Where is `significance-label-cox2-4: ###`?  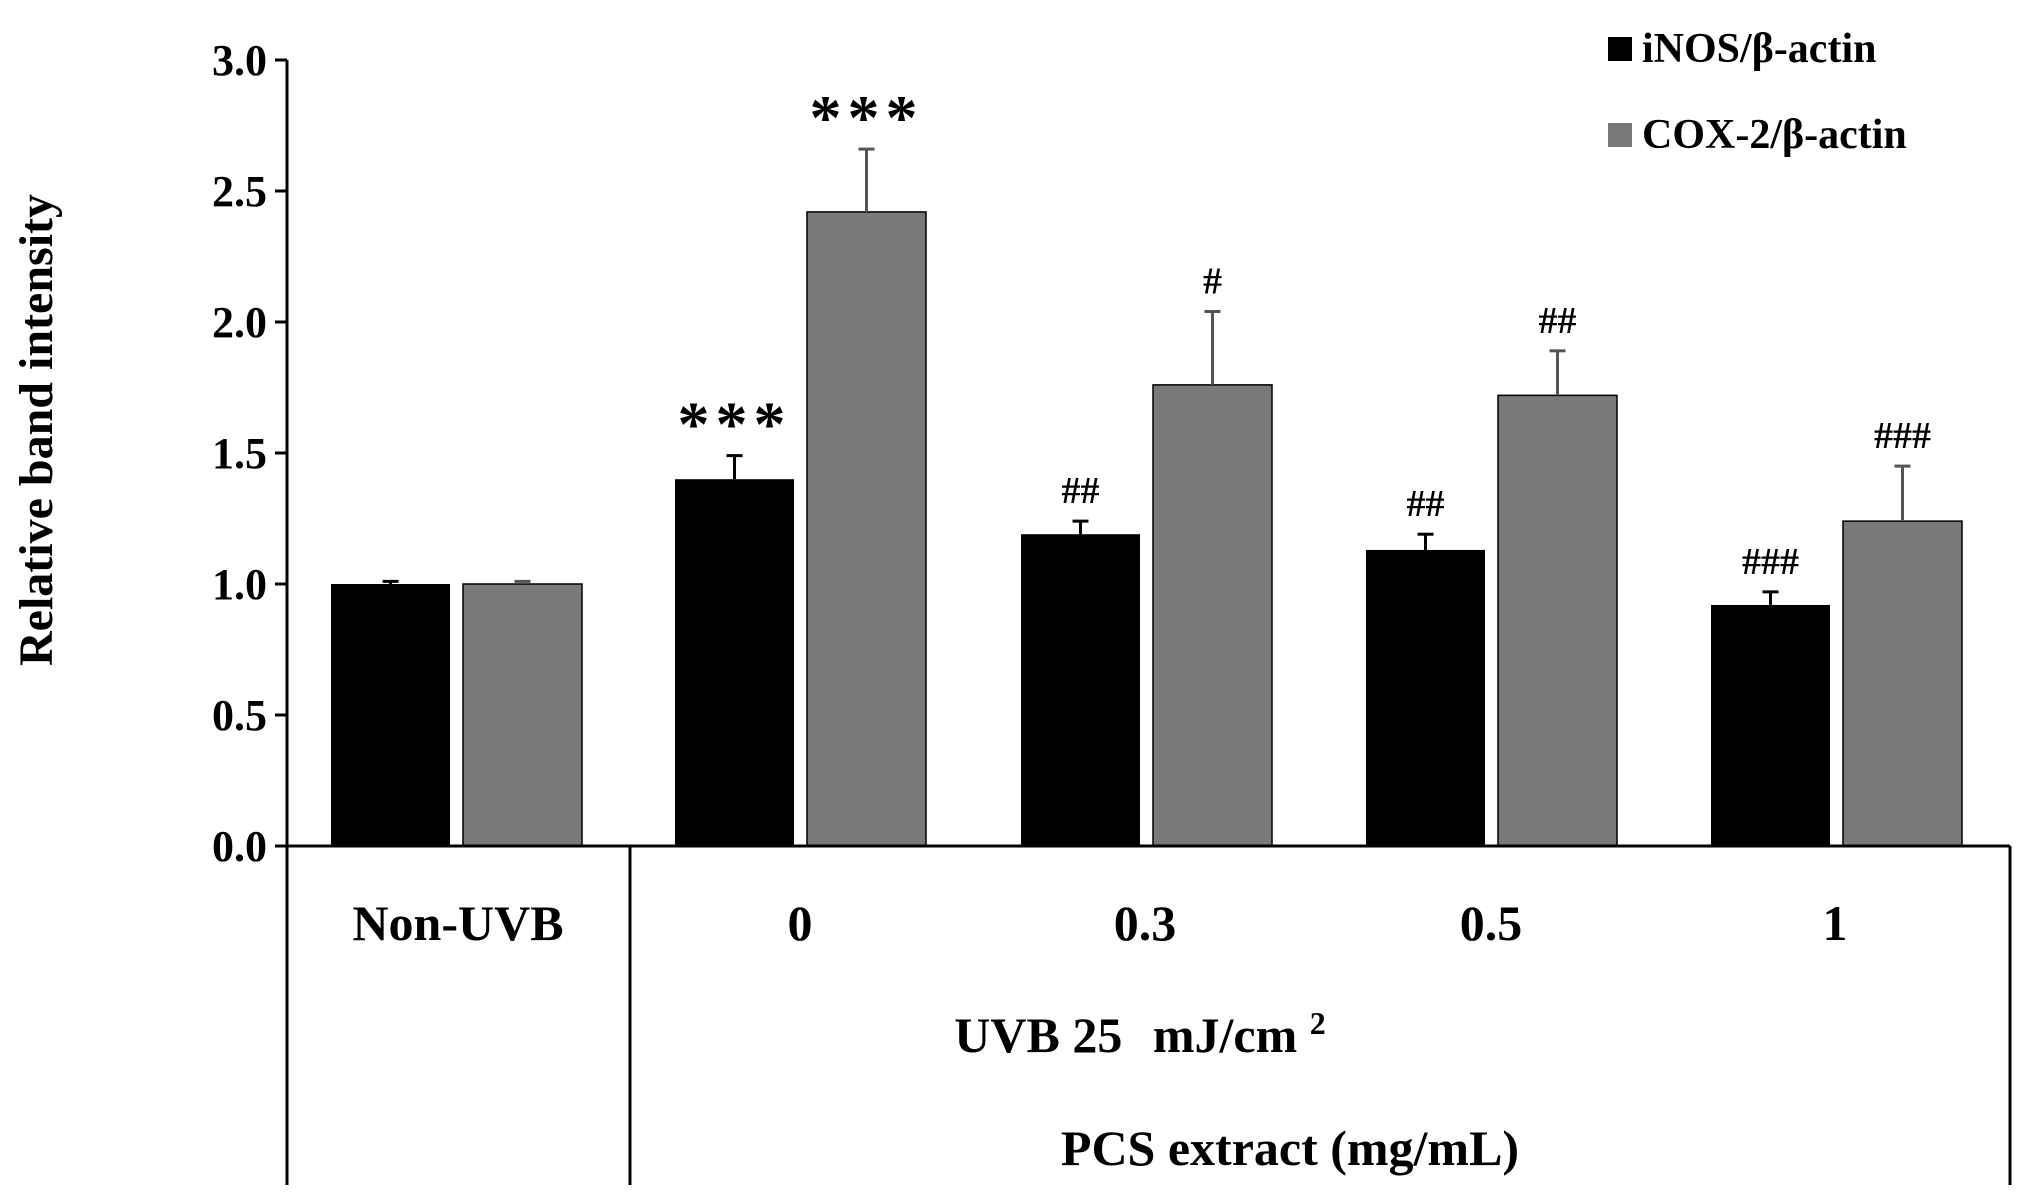
significance-label-cox2-4: ### is located at coordinates (1902, 436).